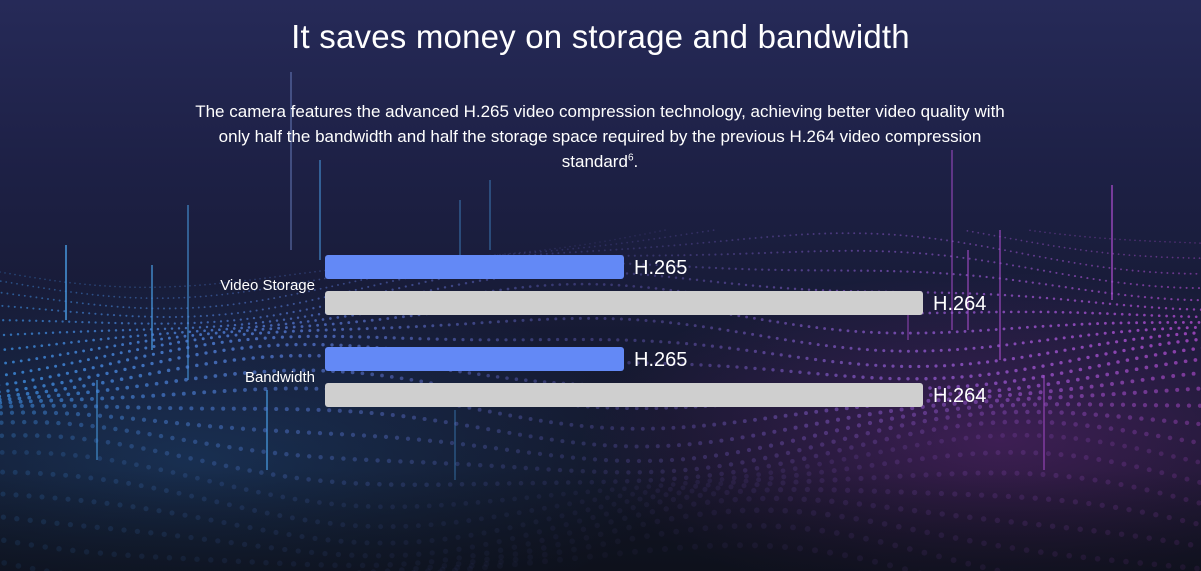  Describe the element at coordinates (600, 36) in the screenshot. I see `page-title: It saves money on storage and bandwidth` at that location.